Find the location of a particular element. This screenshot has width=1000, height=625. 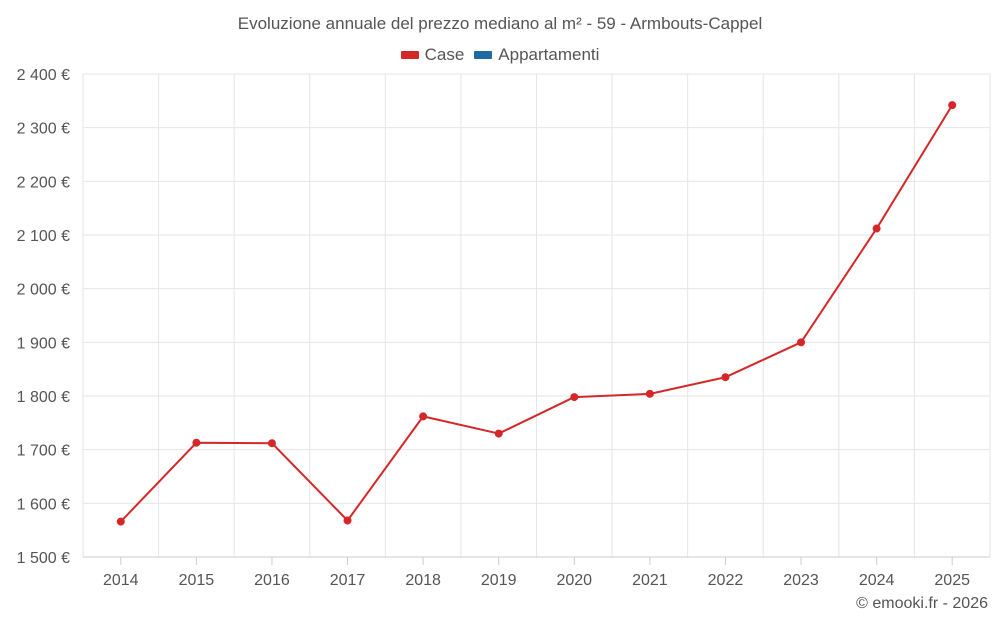

legend-item-case: Case is located at coordinates (432, 55).